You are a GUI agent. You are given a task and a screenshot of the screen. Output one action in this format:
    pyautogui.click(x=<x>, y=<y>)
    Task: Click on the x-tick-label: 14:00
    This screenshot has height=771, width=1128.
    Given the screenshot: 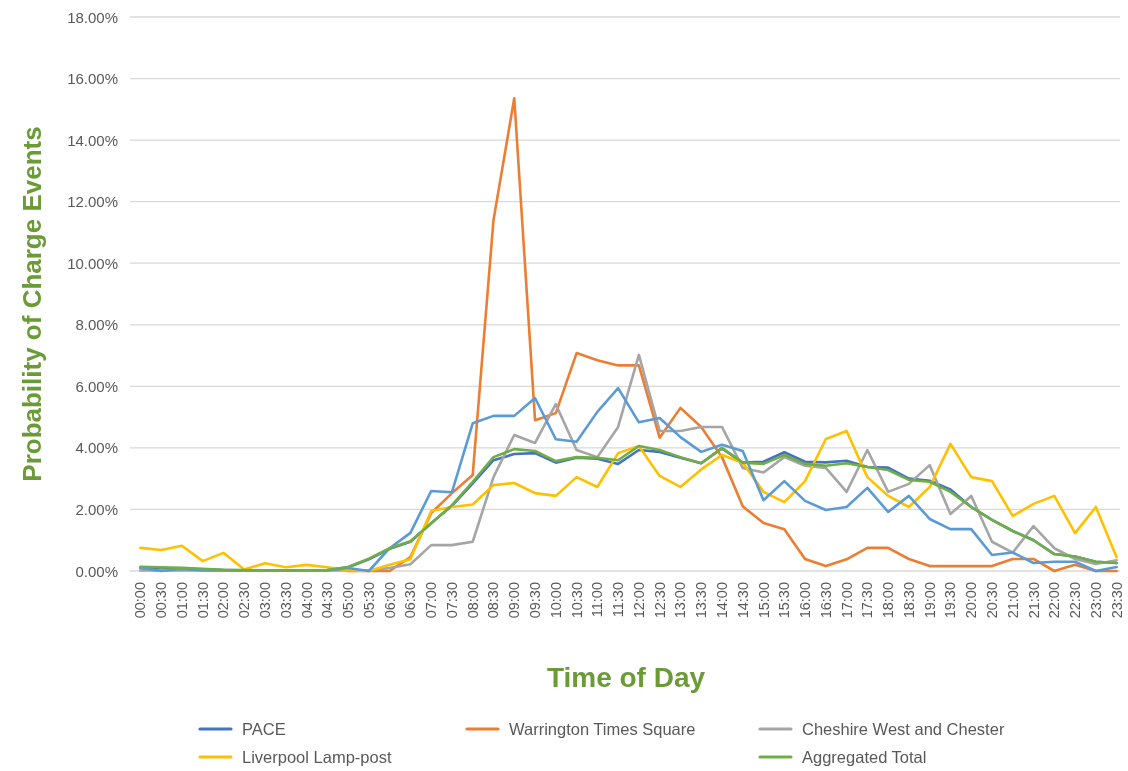 What is the action you would take?
    pyautogui.click(x=721, y=600)
    